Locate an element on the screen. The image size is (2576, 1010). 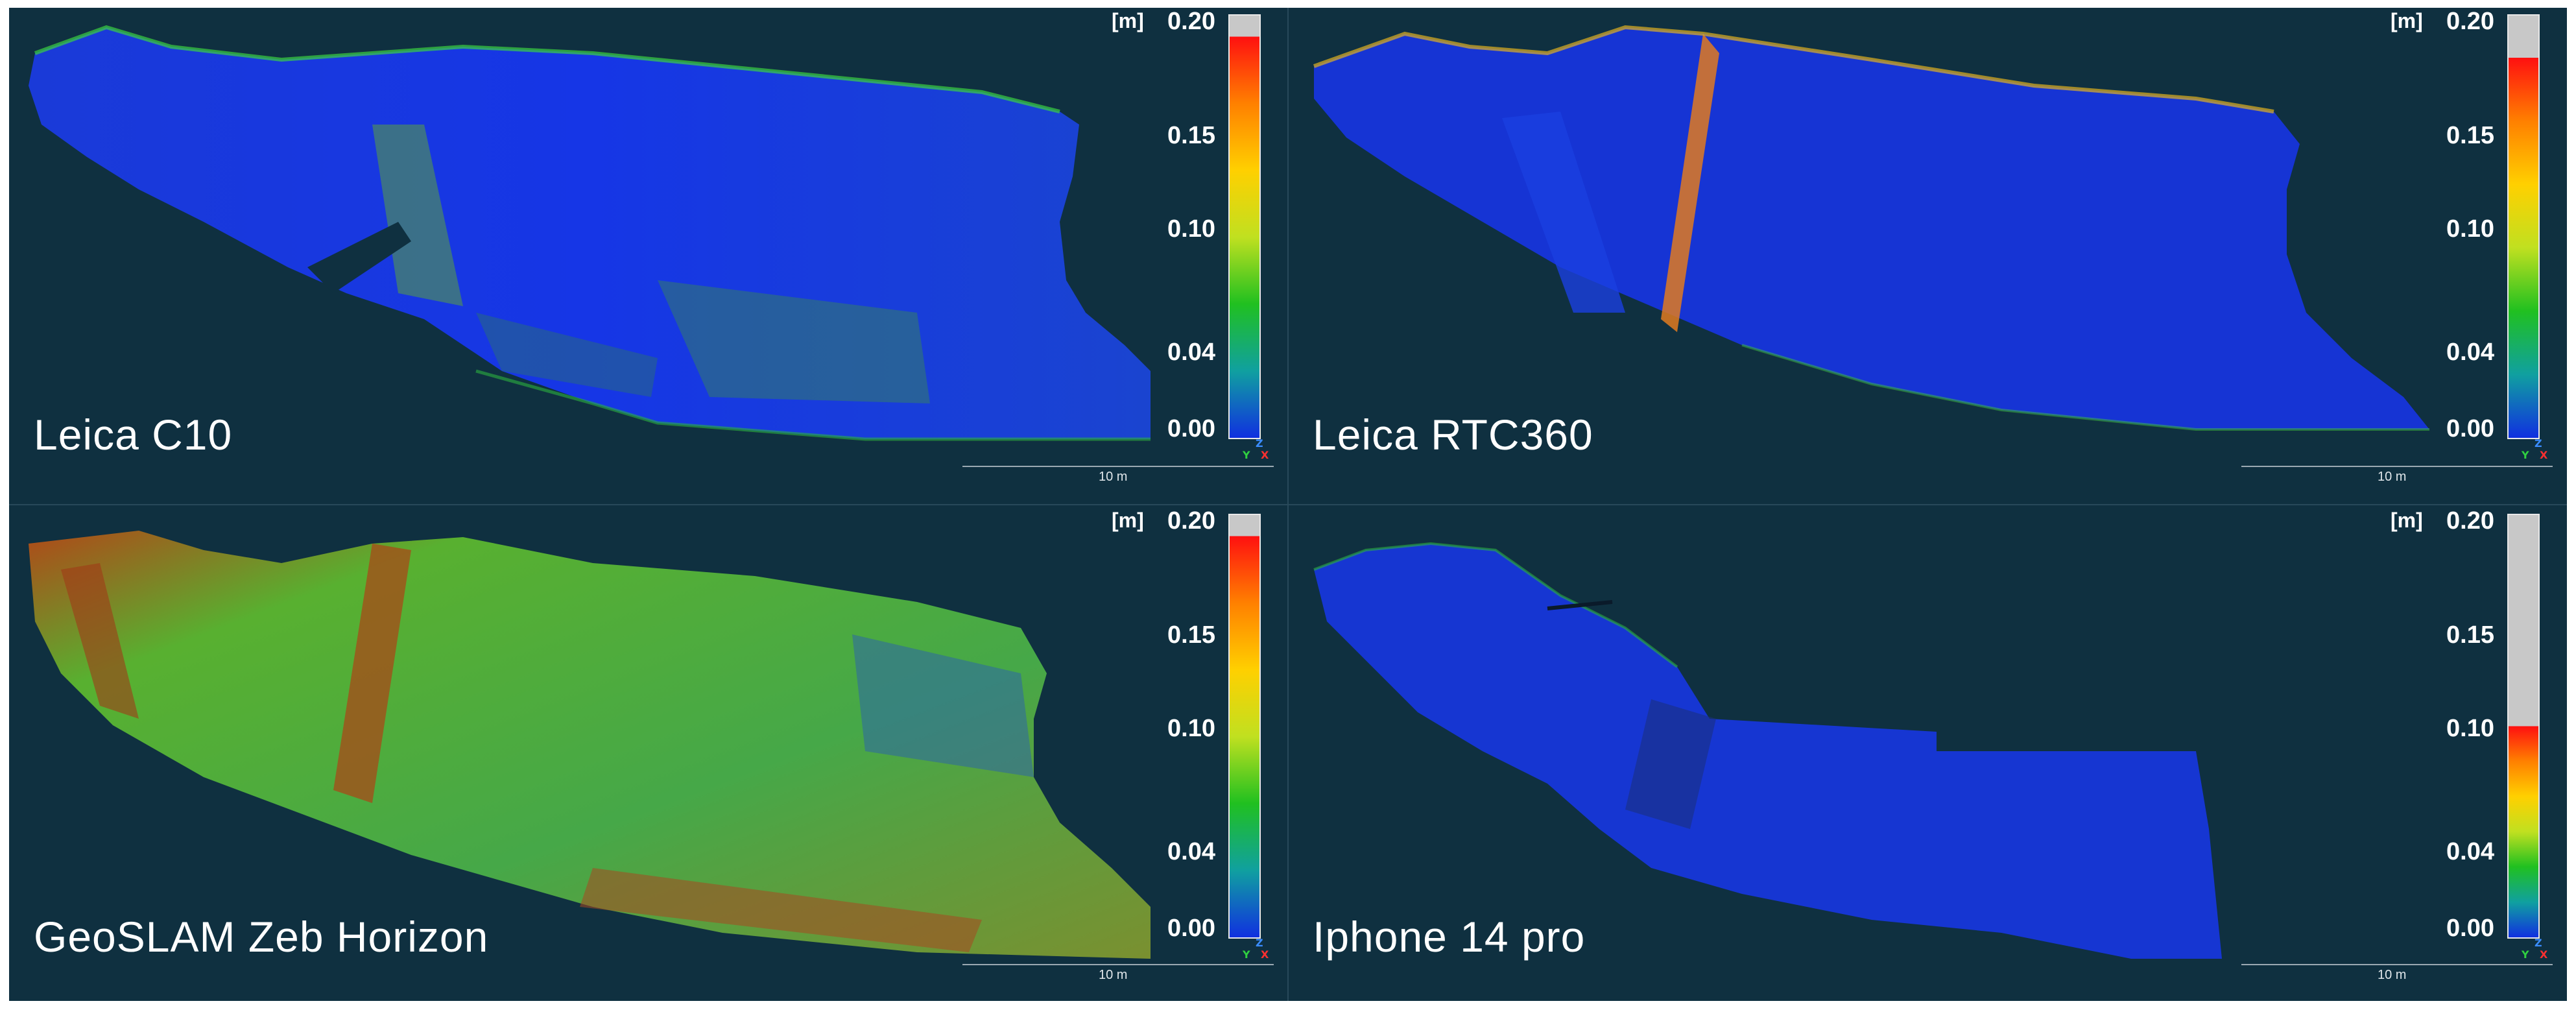
point-cloud-iphone is located at coordinates (1767, 750).